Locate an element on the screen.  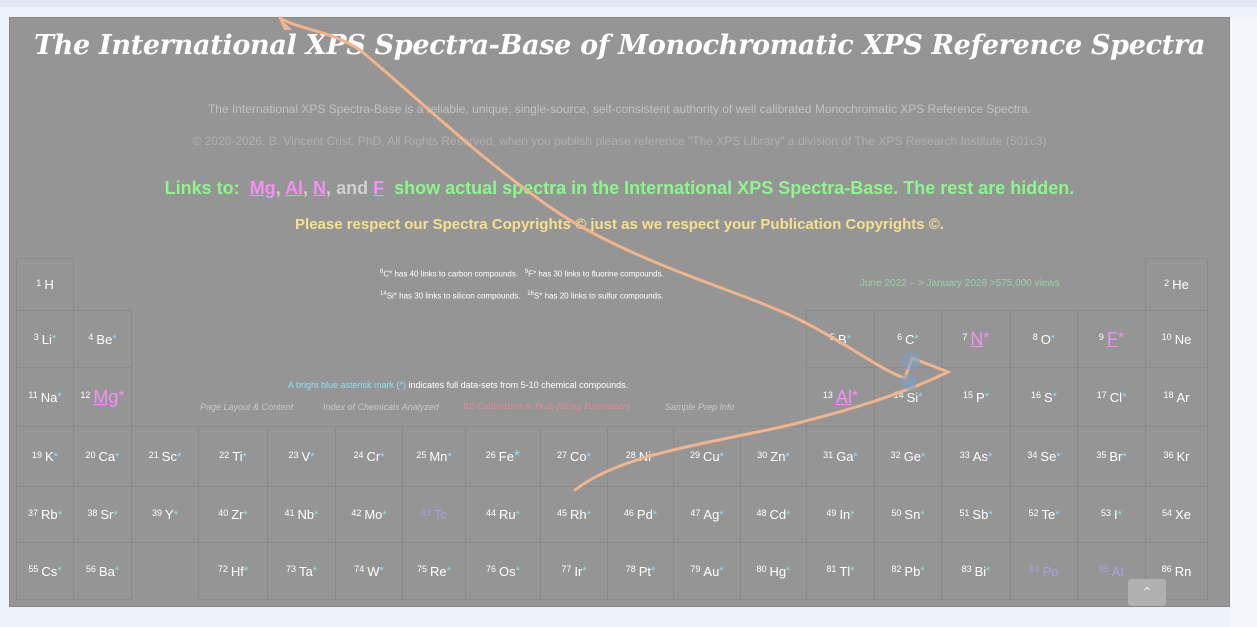
element-zr: 40 Zr * is located at coordinates (233, 514).